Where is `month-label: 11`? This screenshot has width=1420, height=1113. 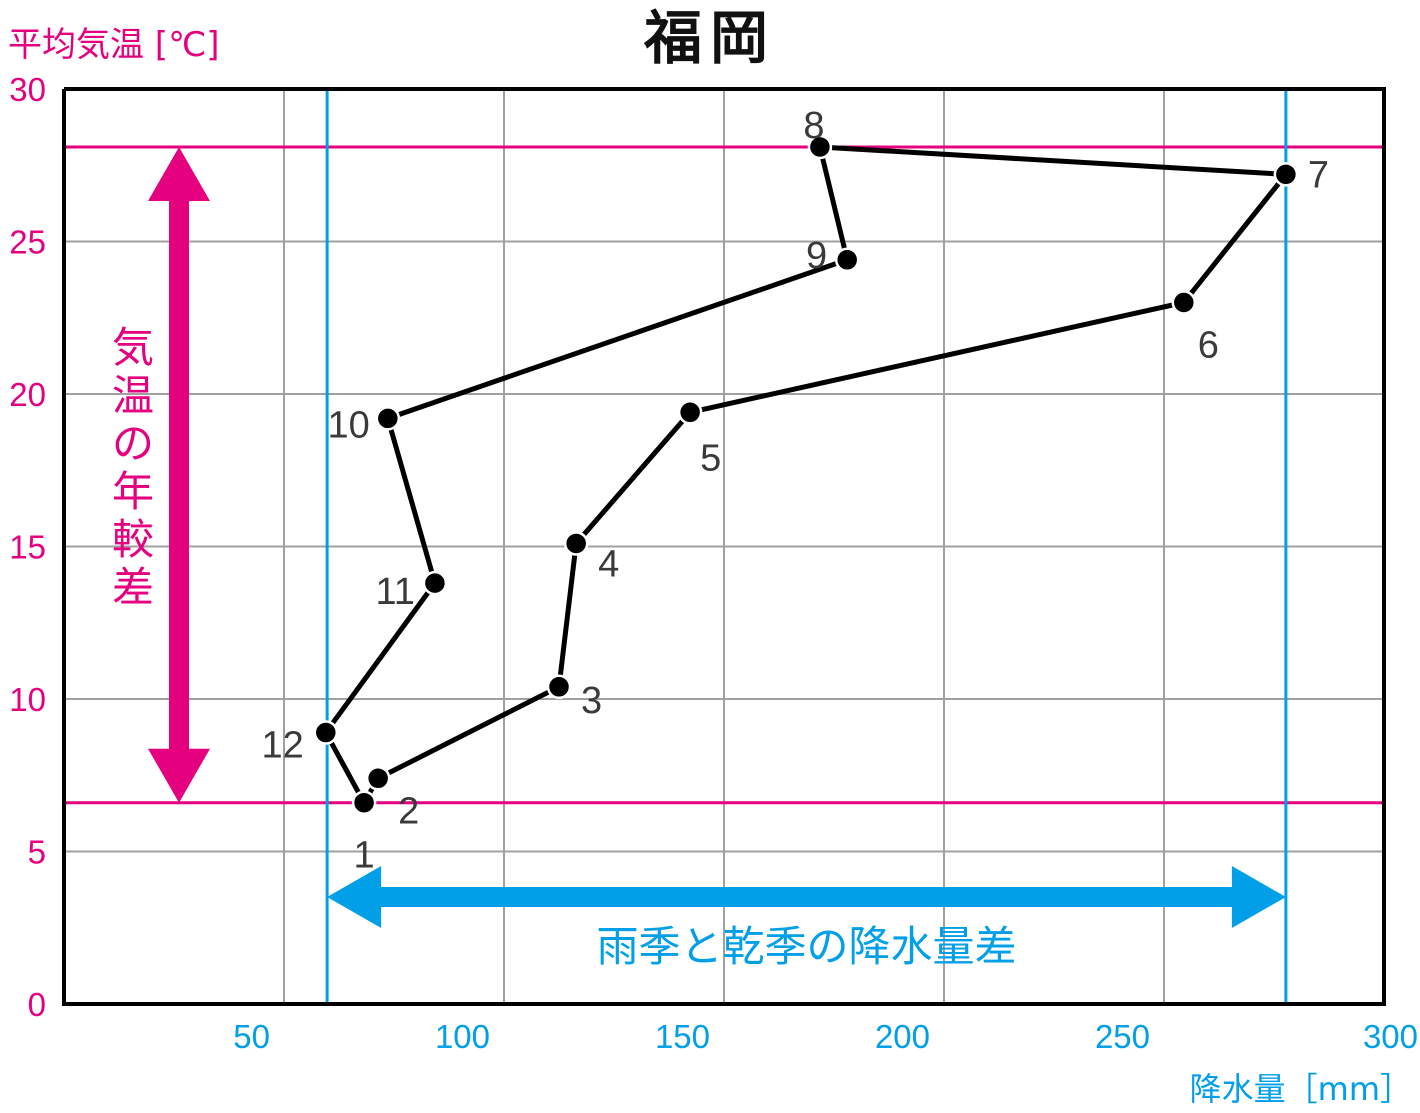
month-label: 11 is located at coordinates (394, 592).